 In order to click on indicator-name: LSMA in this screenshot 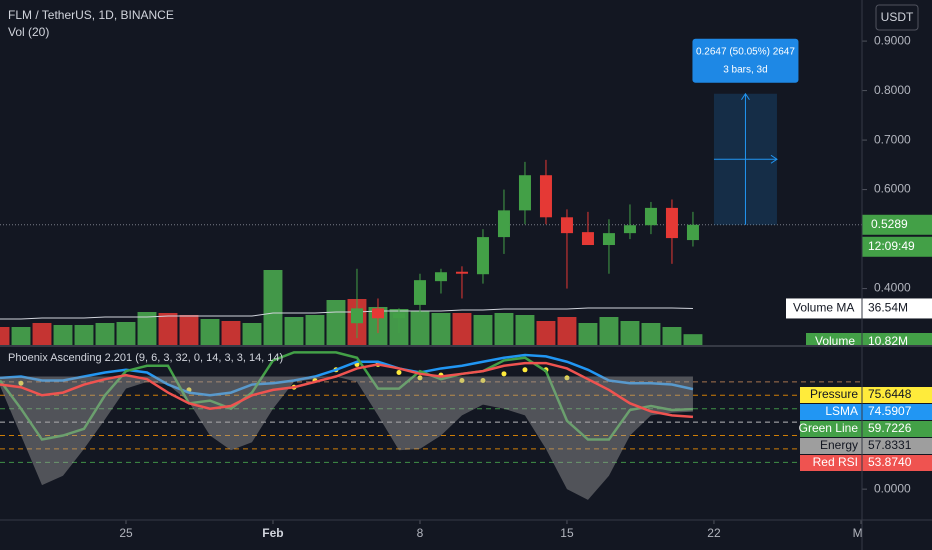, I will do `click(841, 411)`.